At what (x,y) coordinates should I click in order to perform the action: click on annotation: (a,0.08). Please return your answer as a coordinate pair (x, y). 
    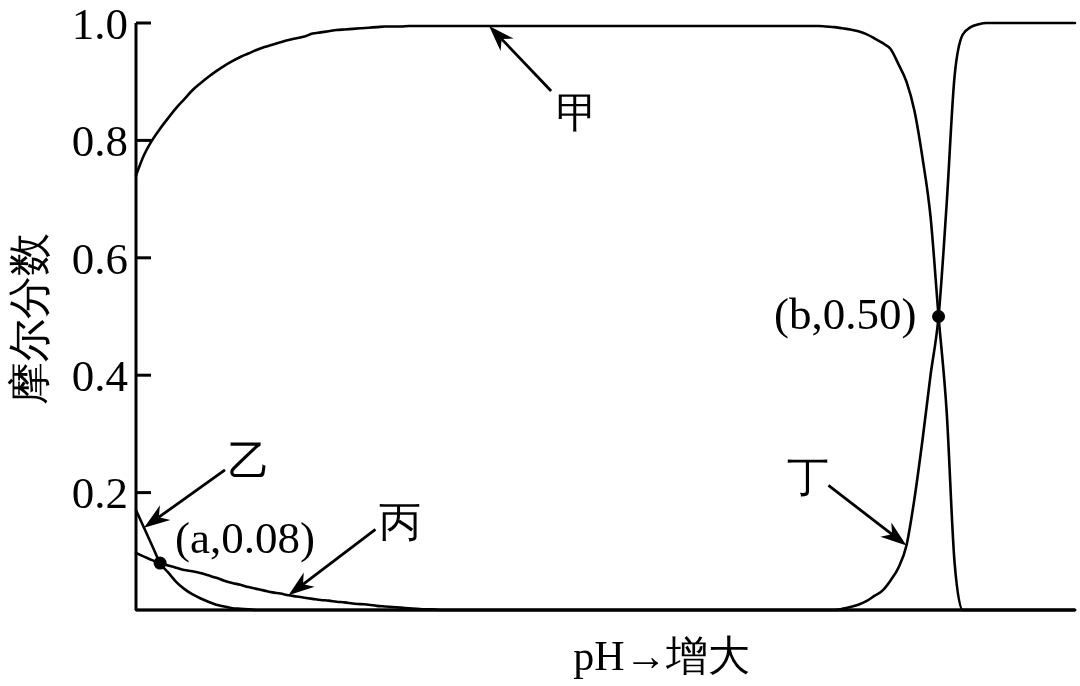
    Looking at the image, I should click on (245, 538).